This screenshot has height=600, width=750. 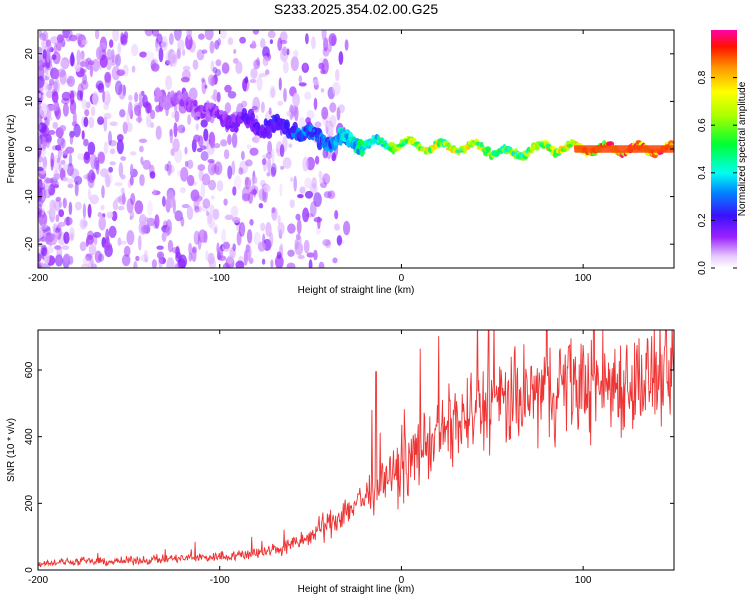 What do you see at coordinates (11, 450) in the screenshot?
I see `snr-ylabel: SNR (10 * v/v)` at bounding box center [11, 450].